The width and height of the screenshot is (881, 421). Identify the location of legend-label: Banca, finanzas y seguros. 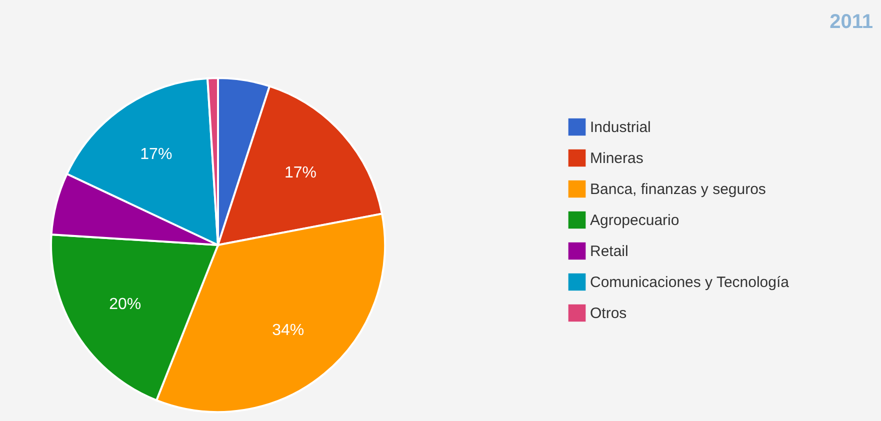
(678, 189).